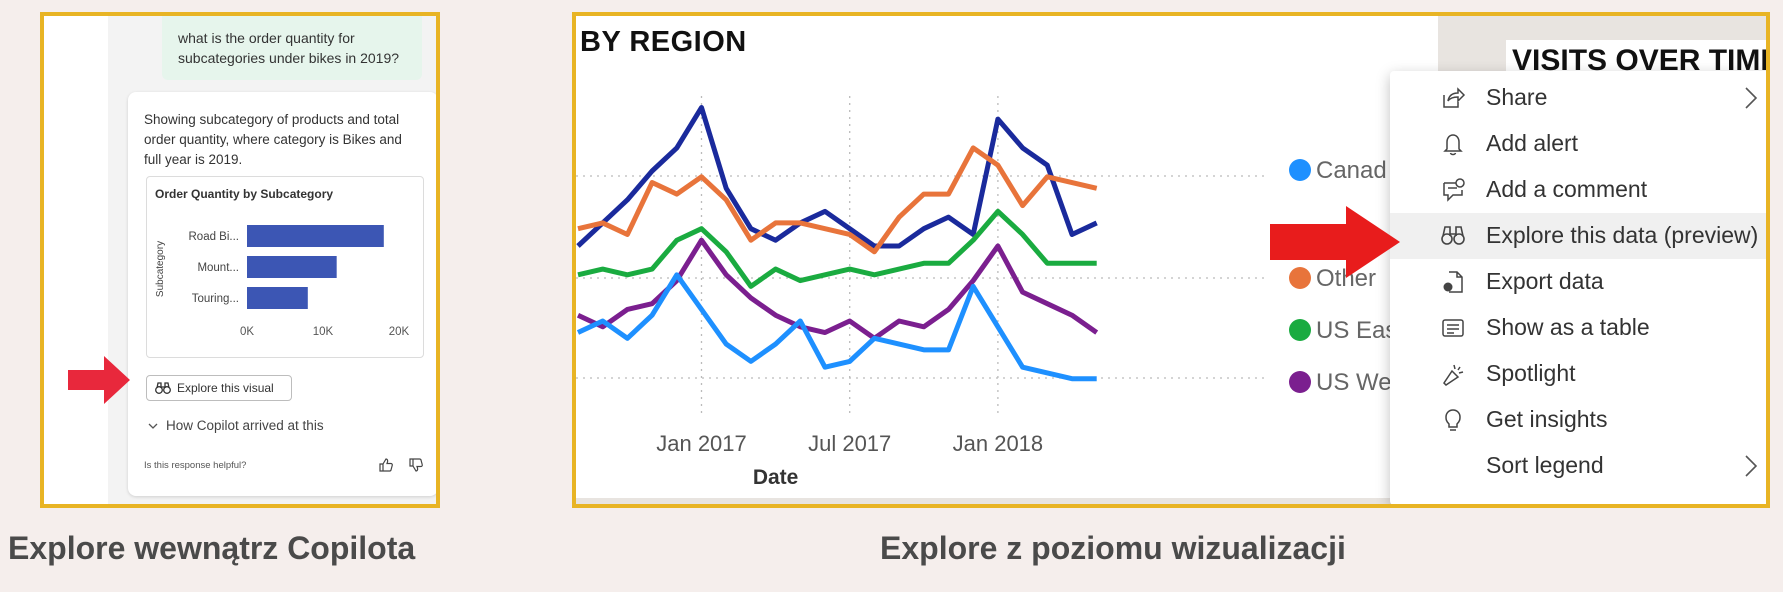 This screenshot has width=1783, height=592. Describe the element at coordinates (1568, 327) in the screenshot. I see `menu-item-label: Show as a table` at that location.